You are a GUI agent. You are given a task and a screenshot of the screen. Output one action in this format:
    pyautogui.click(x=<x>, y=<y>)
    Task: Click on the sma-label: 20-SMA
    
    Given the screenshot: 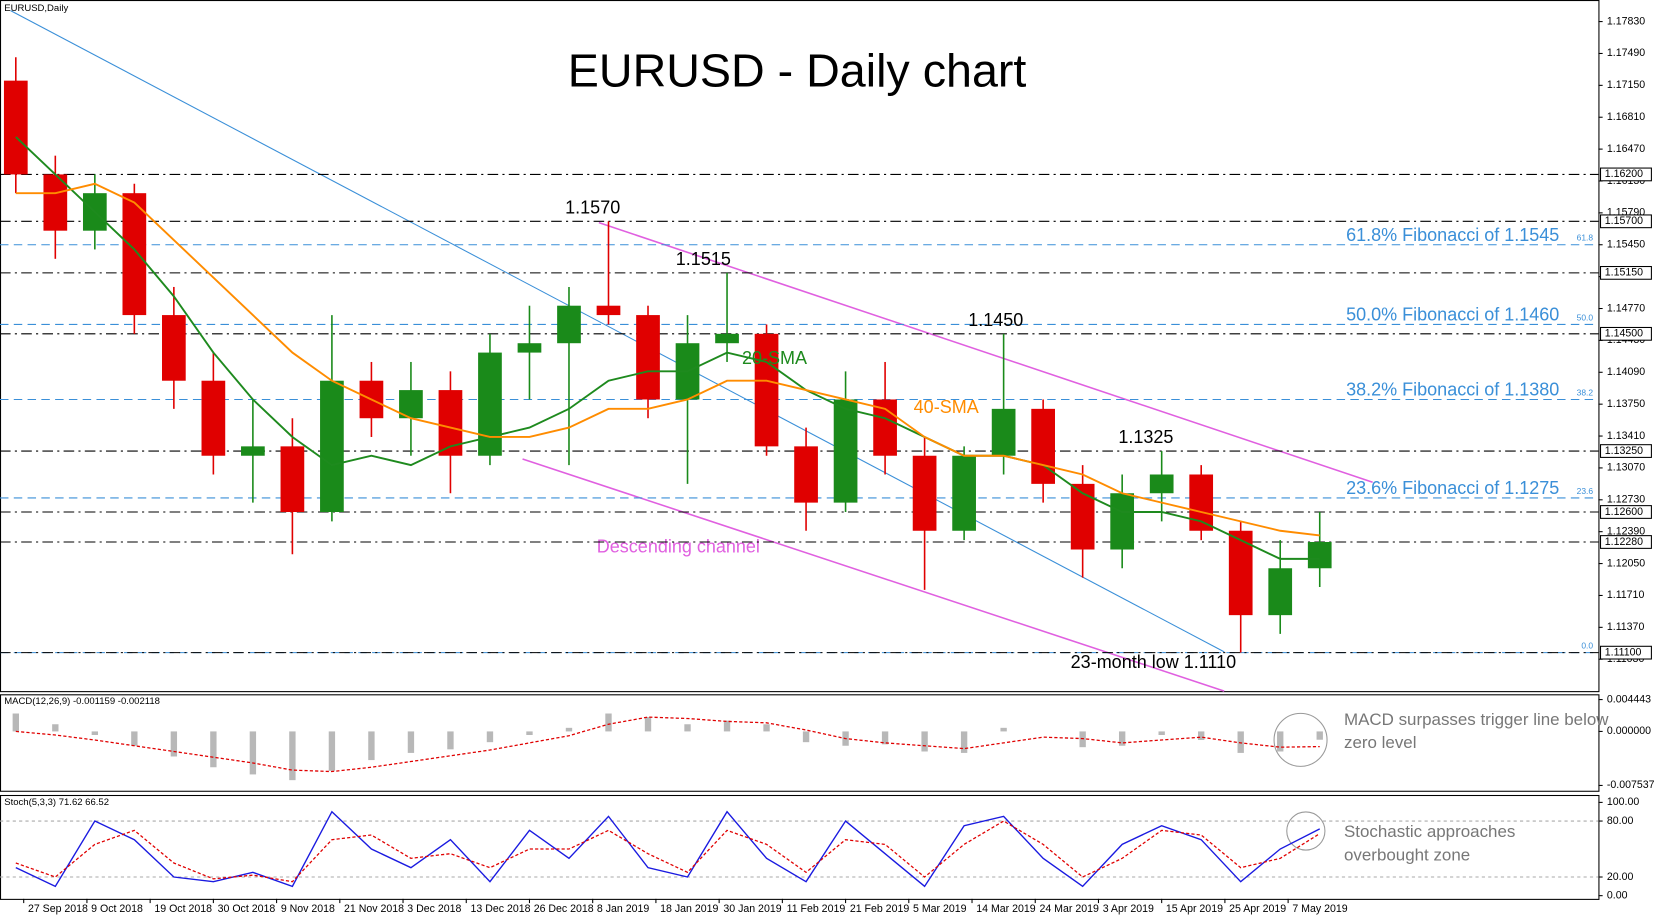 What is the action you would take?
    pyautogui.click(x=774, y=358)
    